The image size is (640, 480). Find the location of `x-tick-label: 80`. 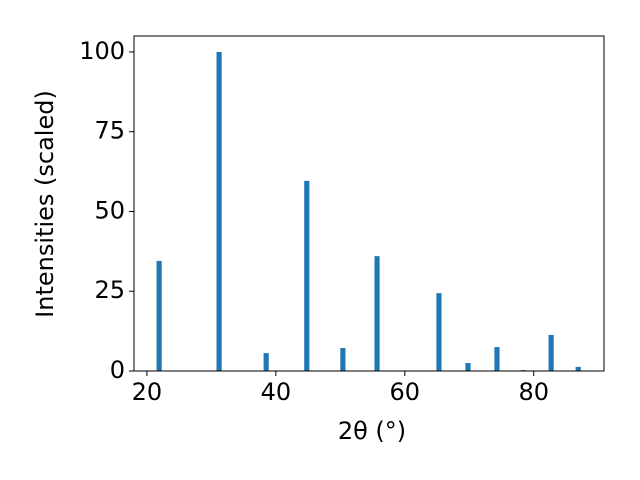

x-tick-label: 80 is located at coordinates (533, 392).